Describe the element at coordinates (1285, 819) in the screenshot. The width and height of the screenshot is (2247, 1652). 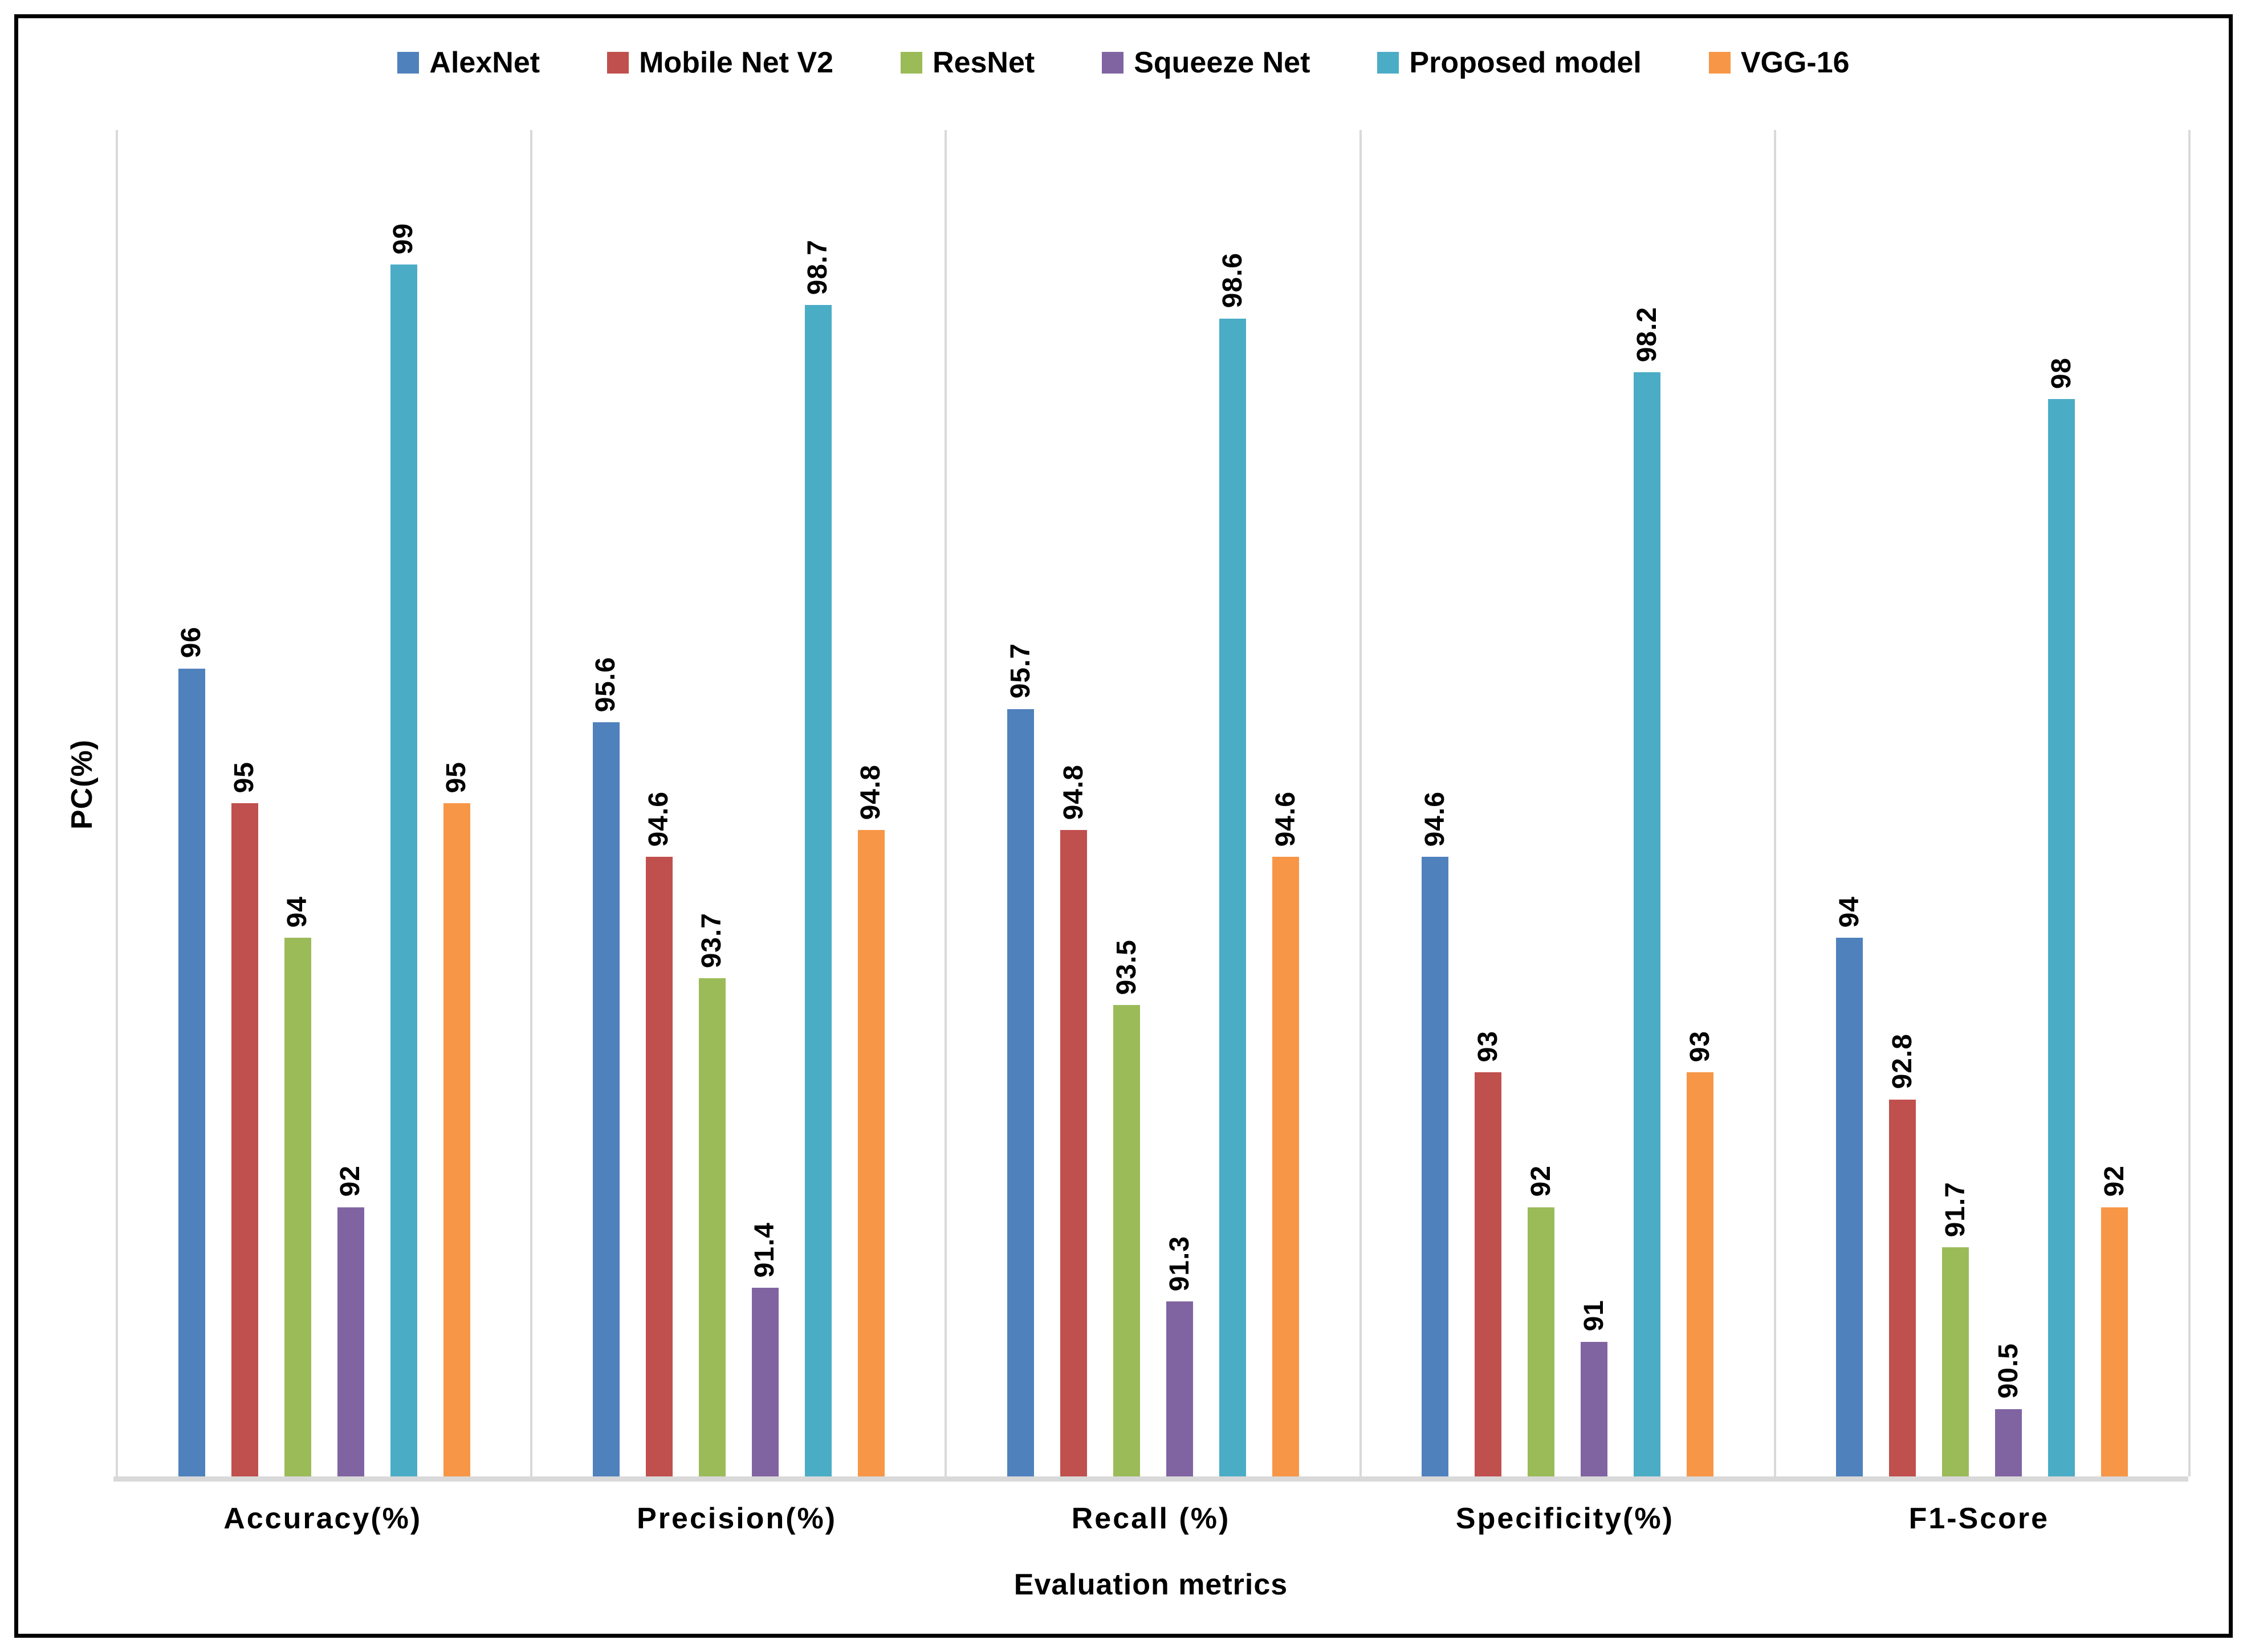
I see `bar-value-label: 94.6` at that location.